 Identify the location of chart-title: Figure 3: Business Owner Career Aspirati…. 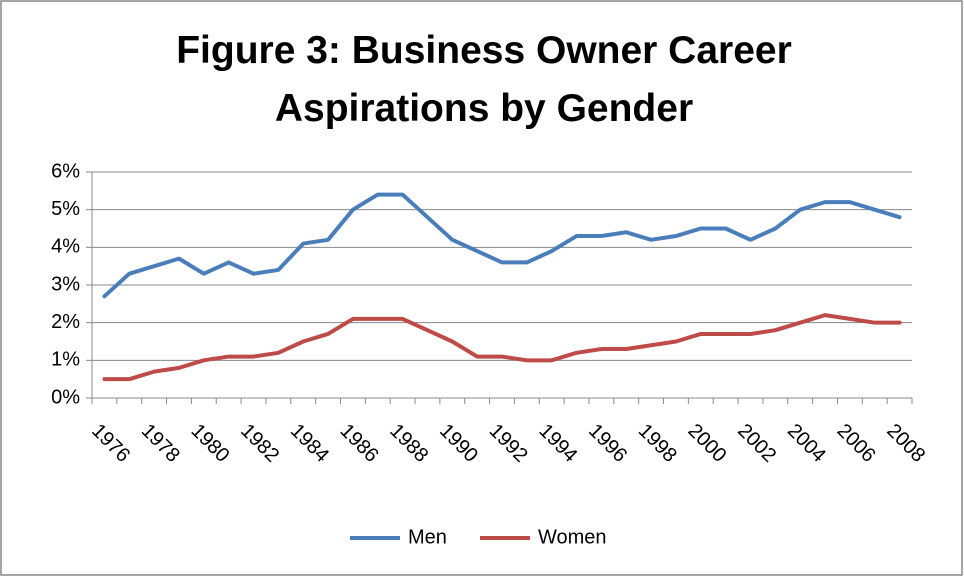
(484, 79).